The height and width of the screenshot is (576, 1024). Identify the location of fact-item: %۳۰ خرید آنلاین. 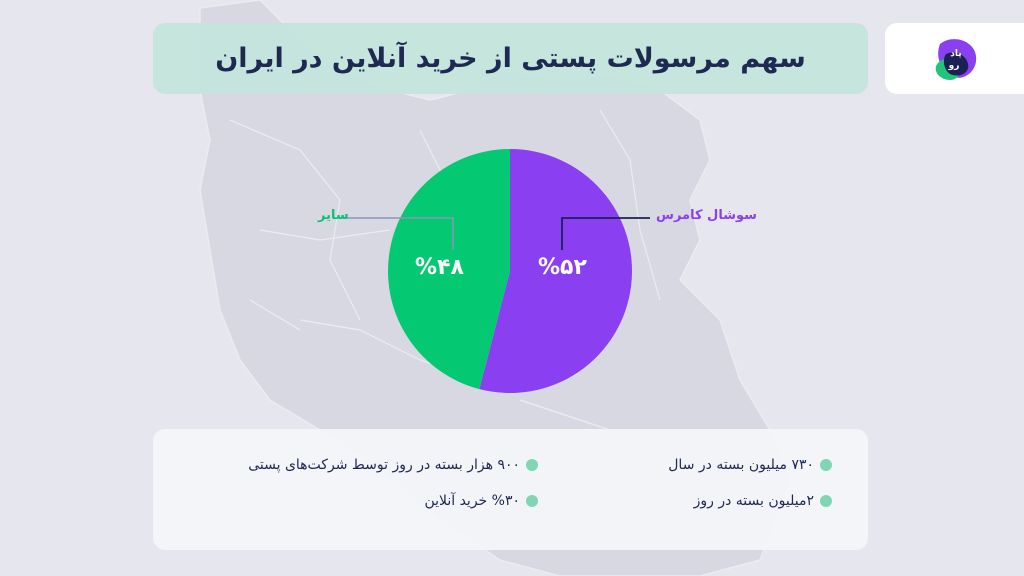
(481, 501).